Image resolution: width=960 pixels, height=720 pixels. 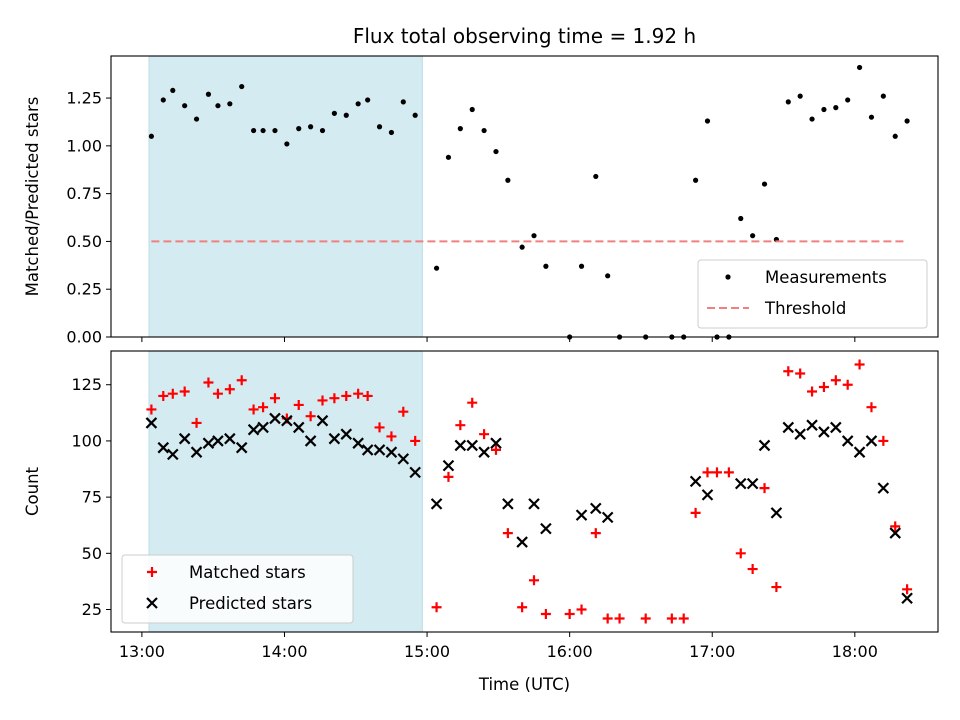 I want to click on y-tick-label: 0.25, so click(x=84, y=289).